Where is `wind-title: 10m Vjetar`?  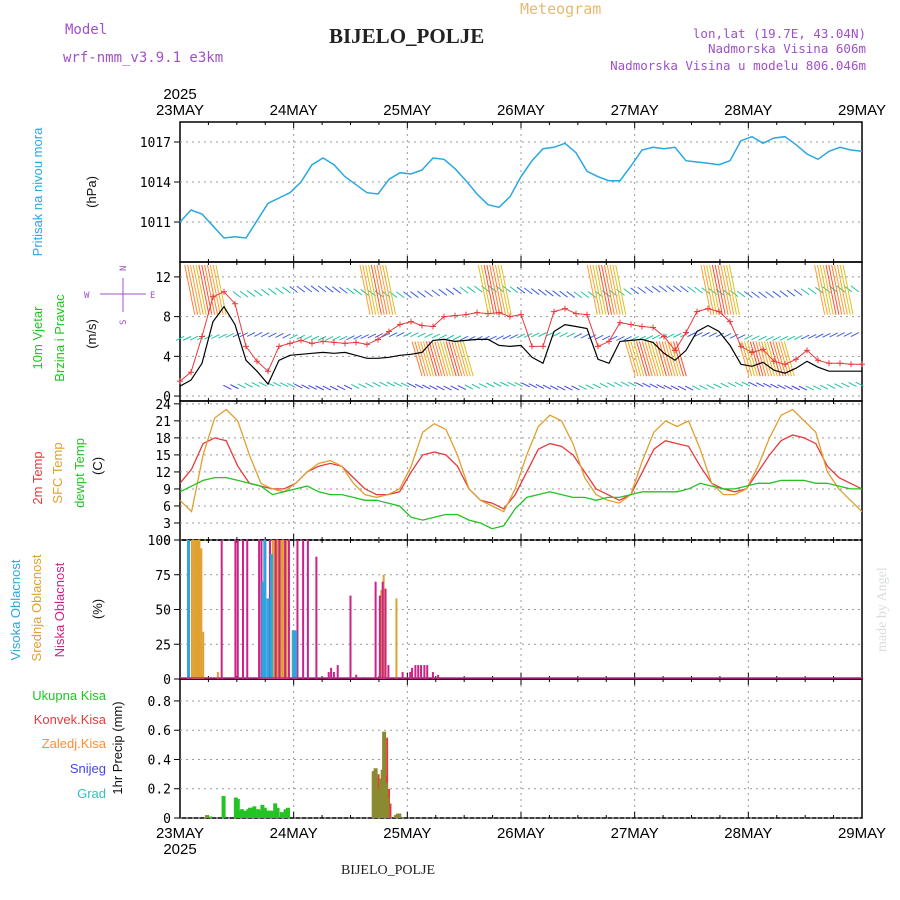
wind-title: 10m Vjetar is located at coordinates (37, 338).